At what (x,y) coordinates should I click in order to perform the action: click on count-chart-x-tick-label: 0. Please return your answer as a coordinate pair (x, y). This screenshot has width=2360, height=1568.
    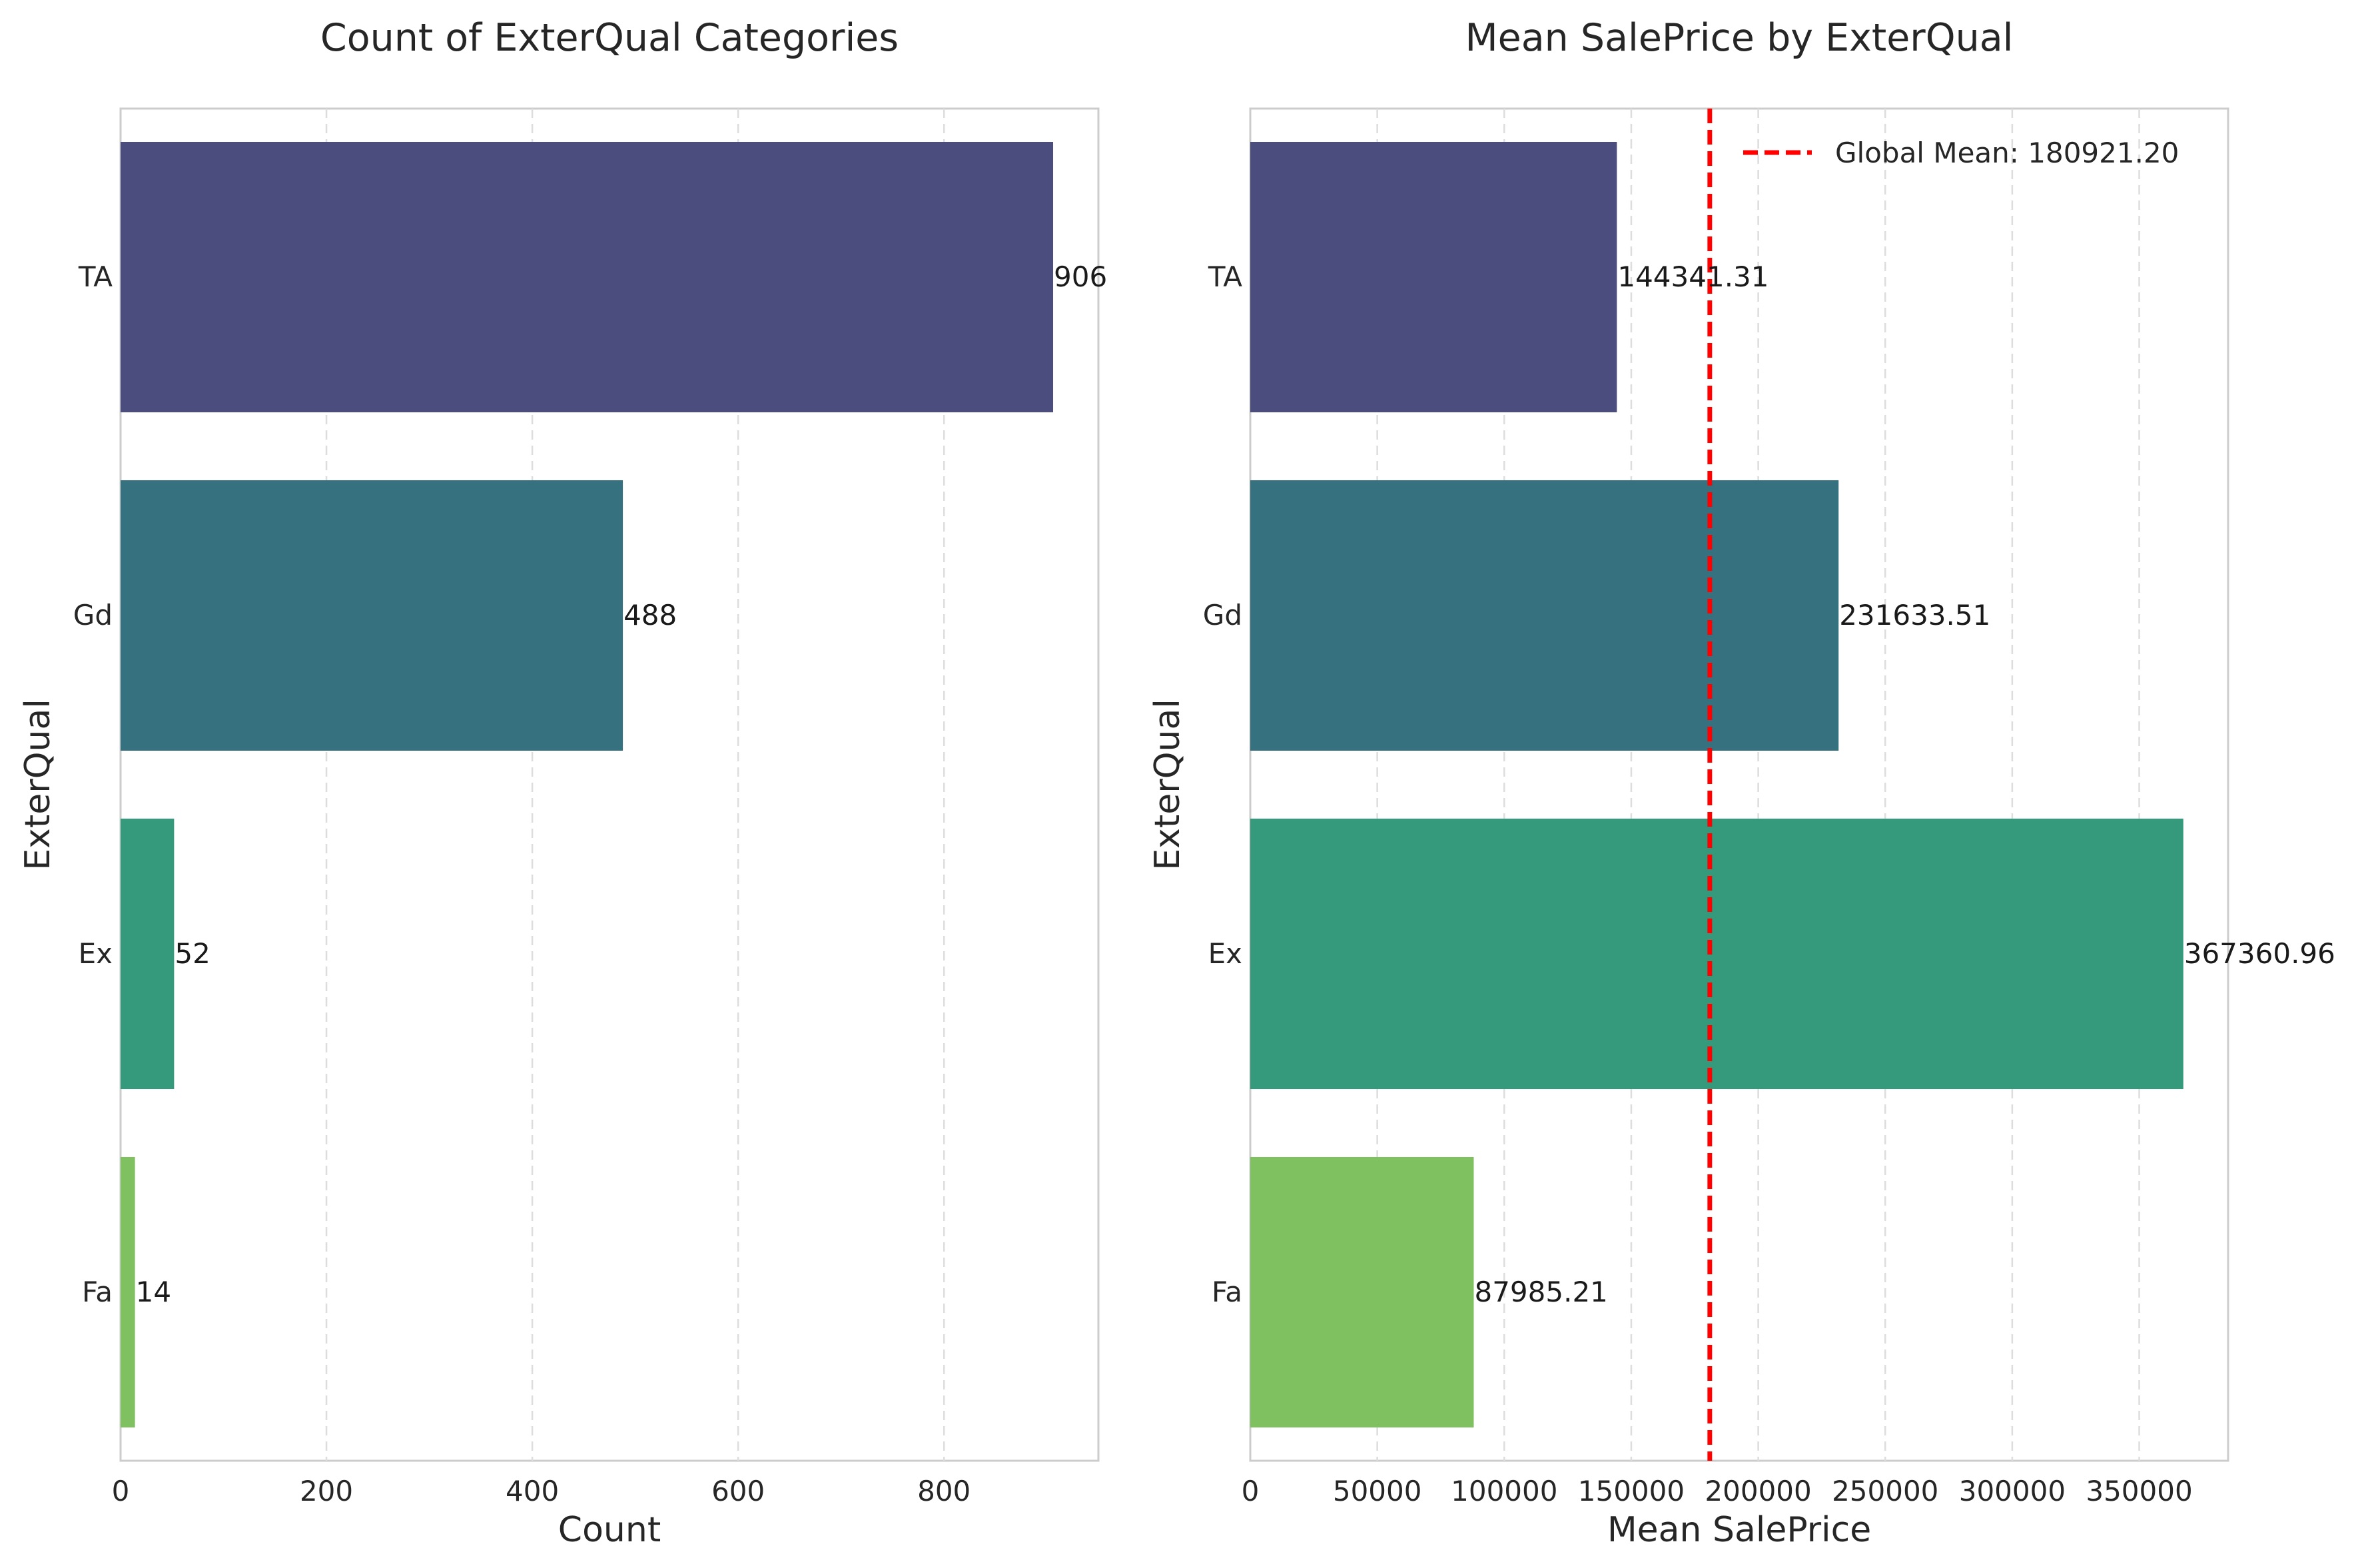
    Looking at the image, I should click on (121, 1491).